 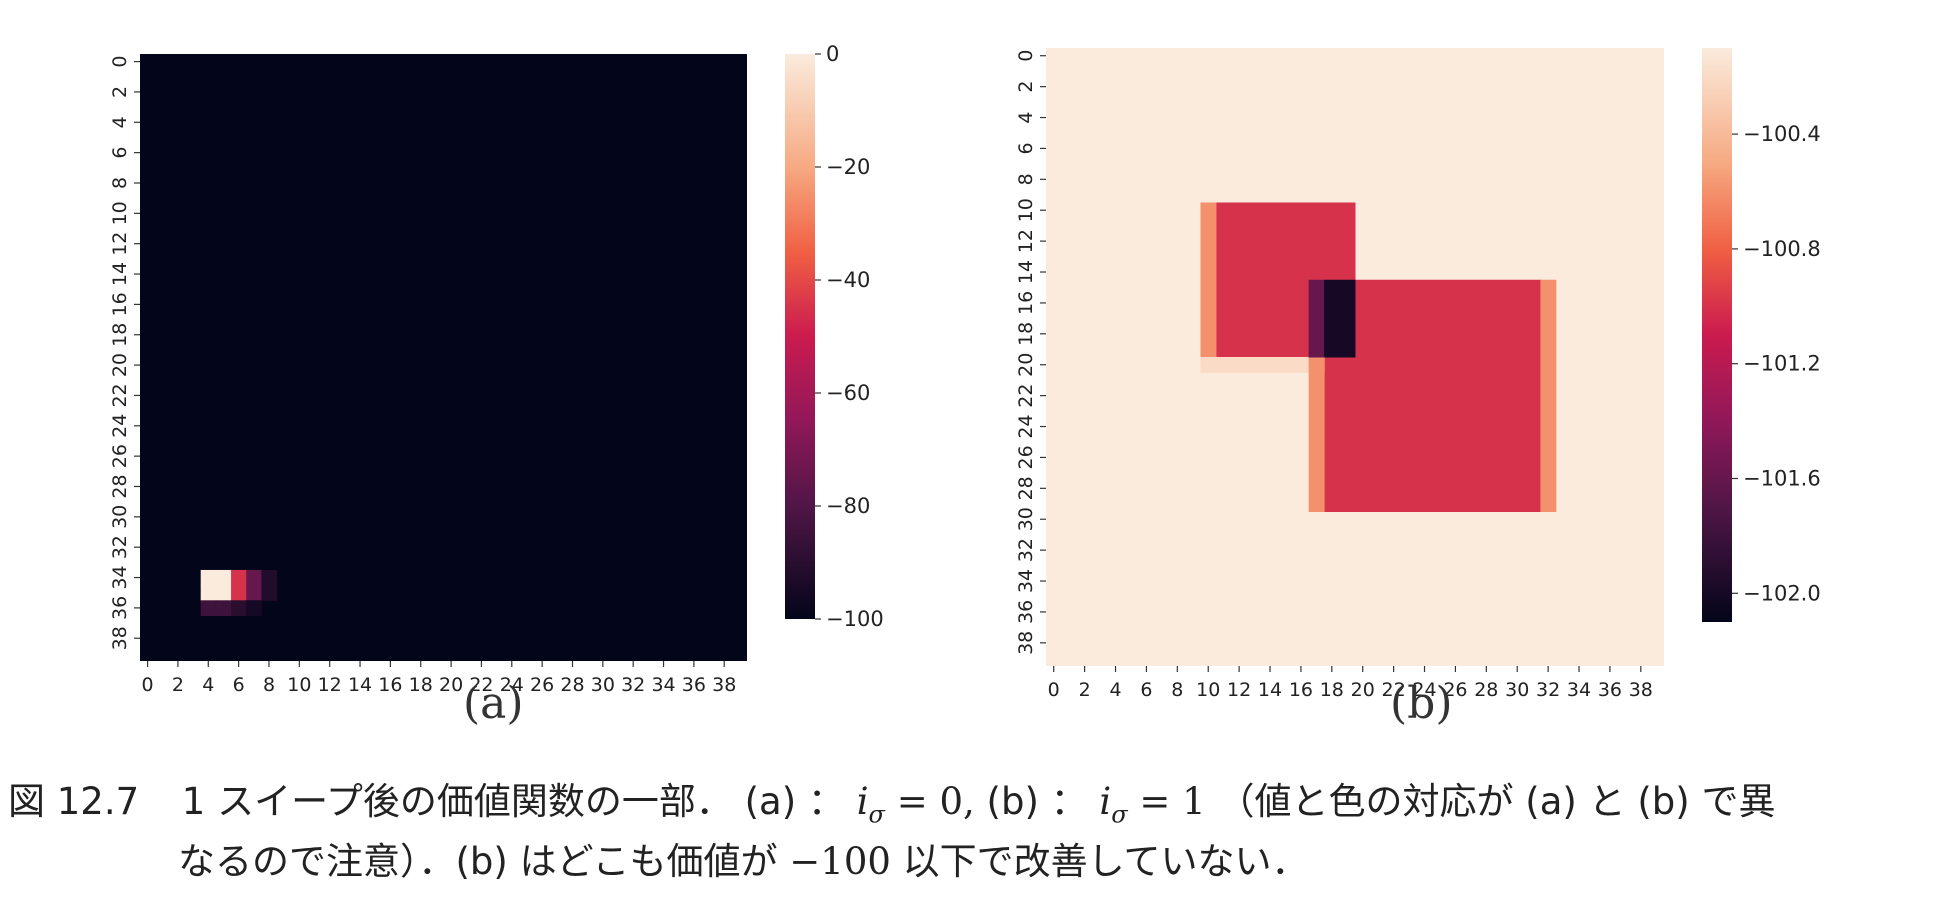 What do you see at coordinates (832, 54) in the screenshot?
I see `colorbar-tick-label: 0` at bounding box center [832, 54].